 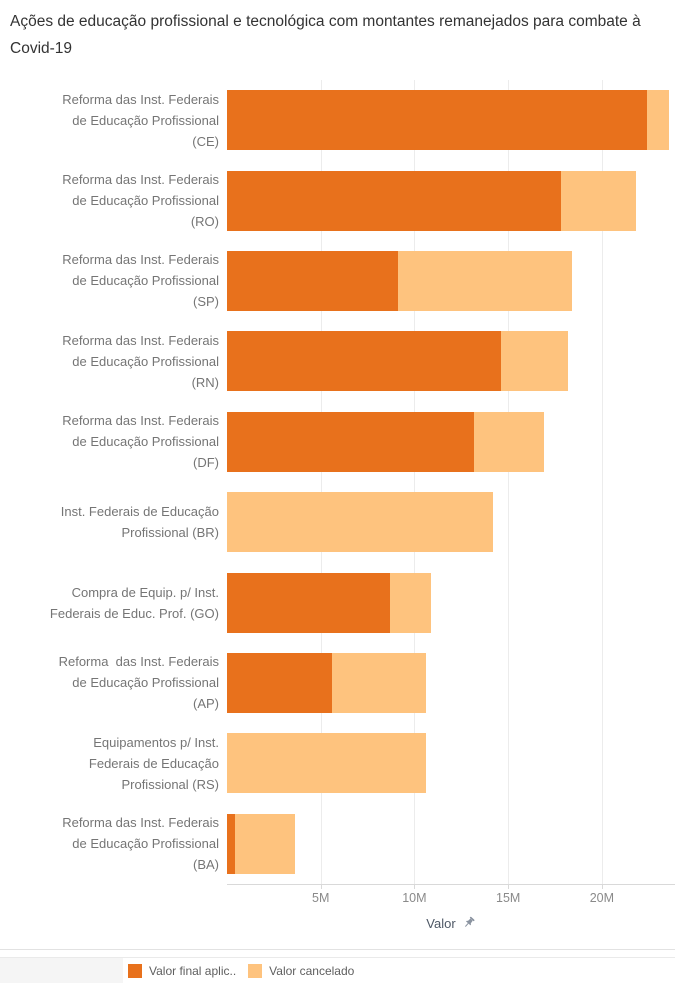 I want to click on x-tick-label: 20M, so click(x=602, y=898).